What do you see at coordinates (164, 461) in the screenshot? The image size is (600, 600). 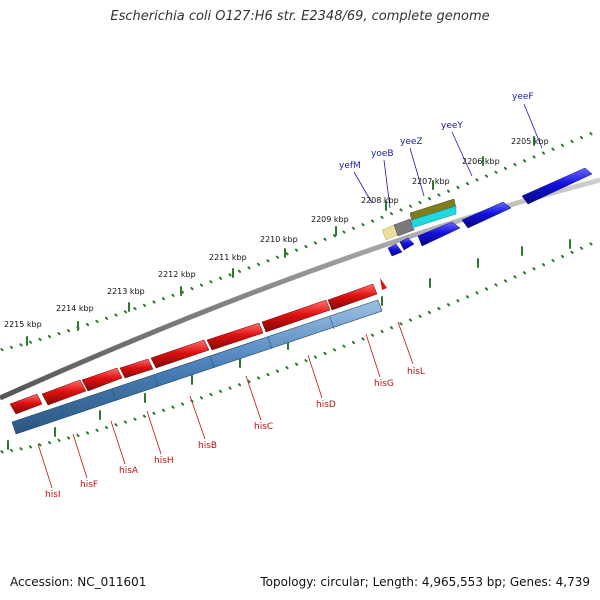 I see `gene-label: hisH` at bounding box center [164, 461].